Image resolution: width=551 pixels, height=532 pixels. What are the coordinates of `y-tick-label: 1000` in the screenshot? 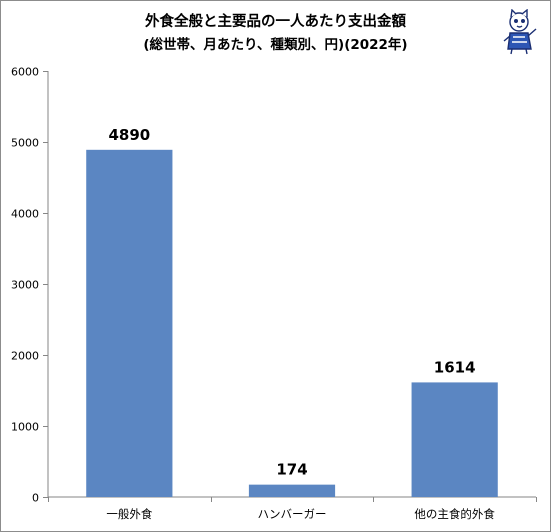 It's located at (25, 427).